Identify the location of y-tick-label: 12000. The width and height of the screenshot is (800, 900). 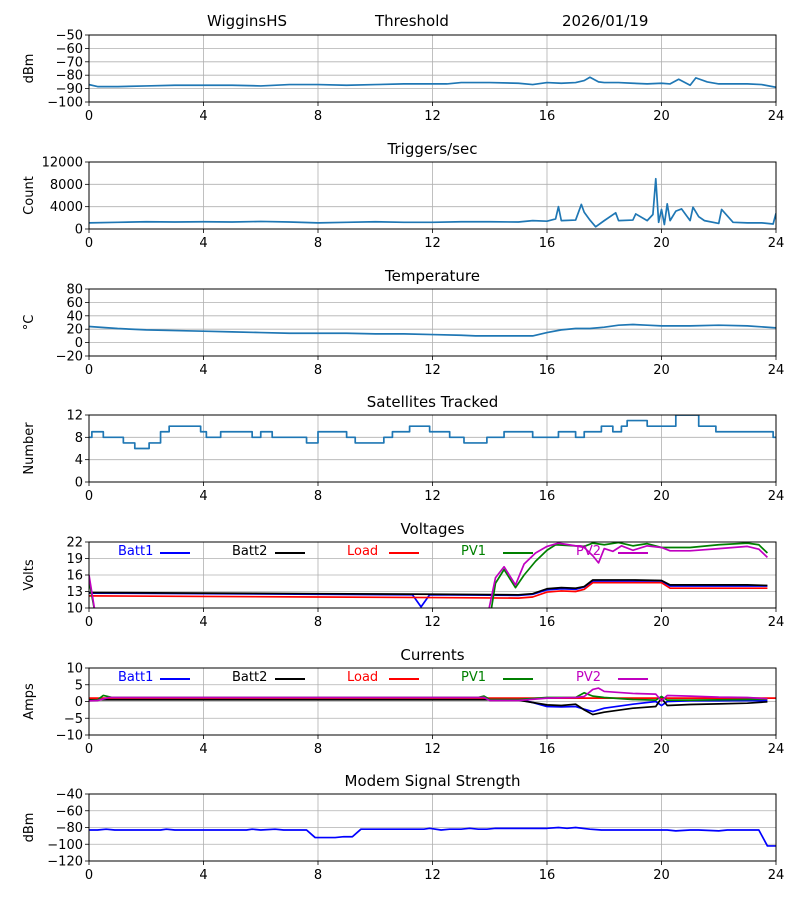
(62, 163).